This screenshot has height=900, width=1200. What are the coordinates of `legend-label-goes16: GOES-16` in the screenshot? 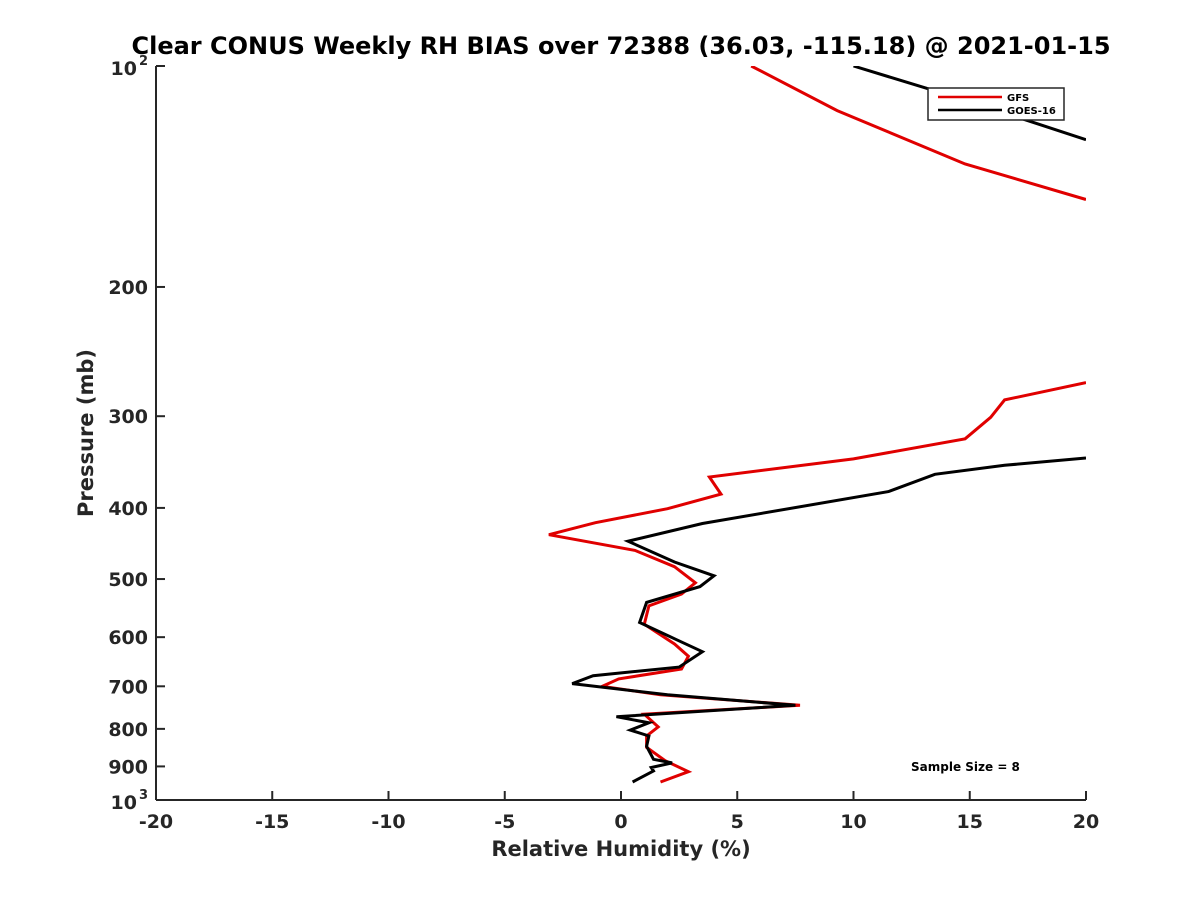 It's located at (1031, 111).